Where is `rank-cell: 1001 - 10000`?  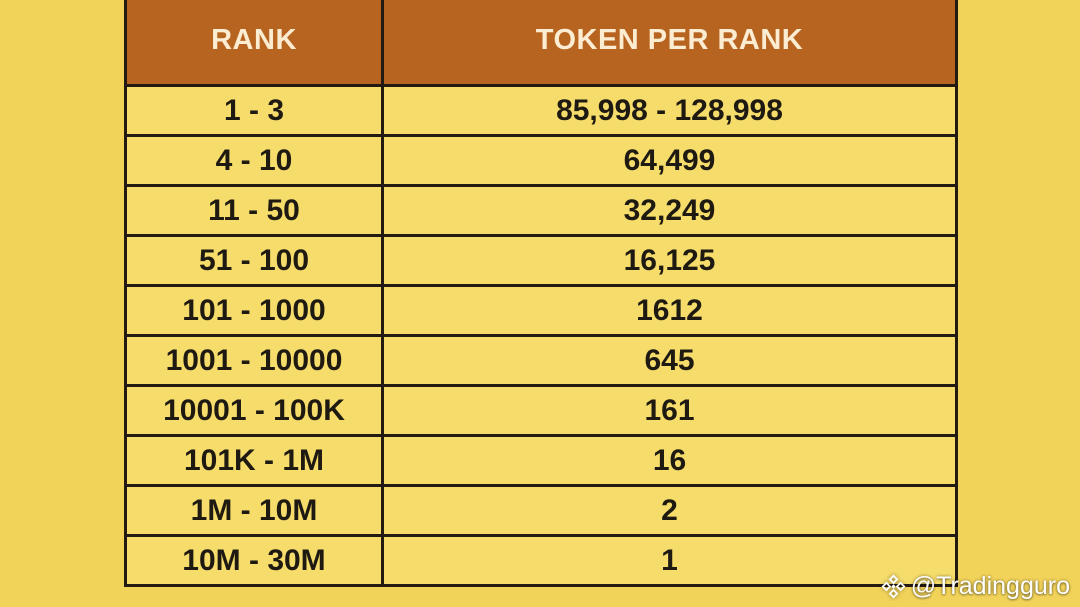
rank-cell: 1001 - 10000 is located at coordinates (254, 360).